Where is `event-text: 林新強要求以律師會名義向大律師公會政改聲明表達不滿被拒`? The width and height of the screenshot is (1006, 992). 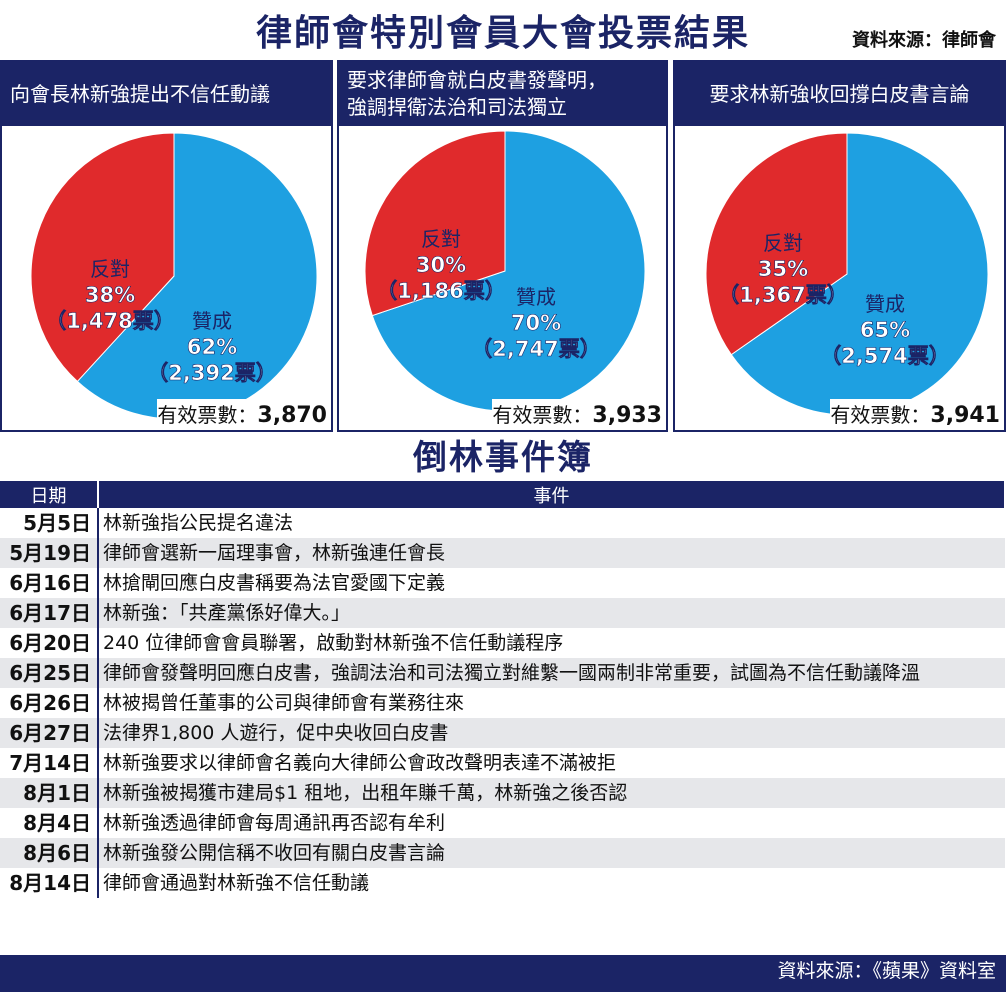 event-text: 林新強要求以律師會名義向大律師公會政改聲明表達不滿被拒 is located at coordinates (360, 763).